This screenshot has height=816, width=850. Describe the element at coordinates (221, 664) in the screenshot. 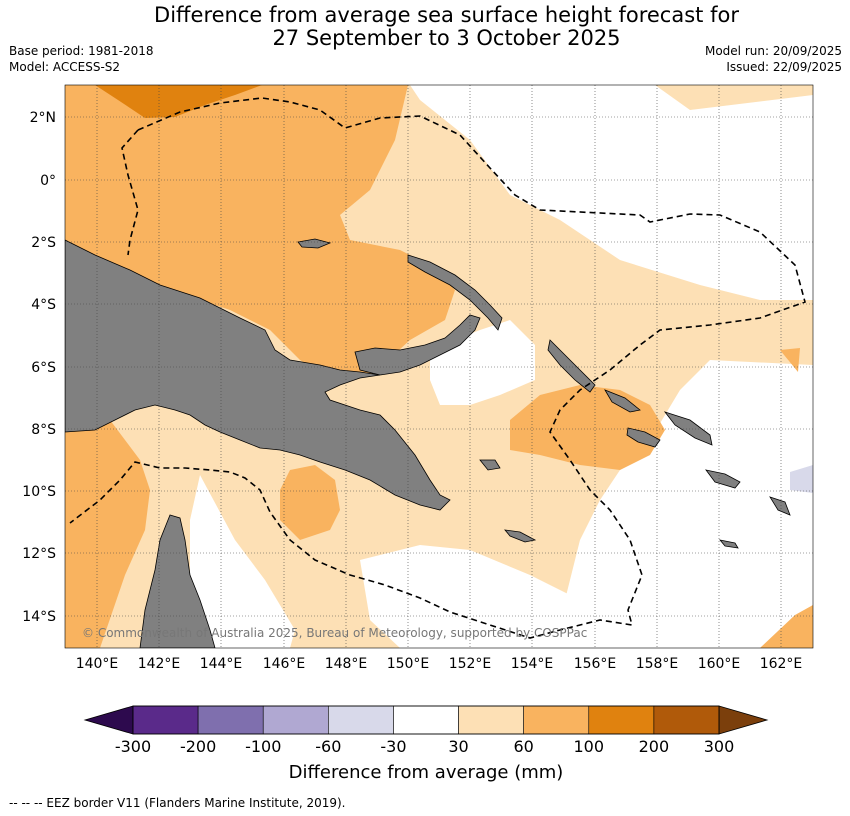

I see `lon-label: 144°E` at that location.